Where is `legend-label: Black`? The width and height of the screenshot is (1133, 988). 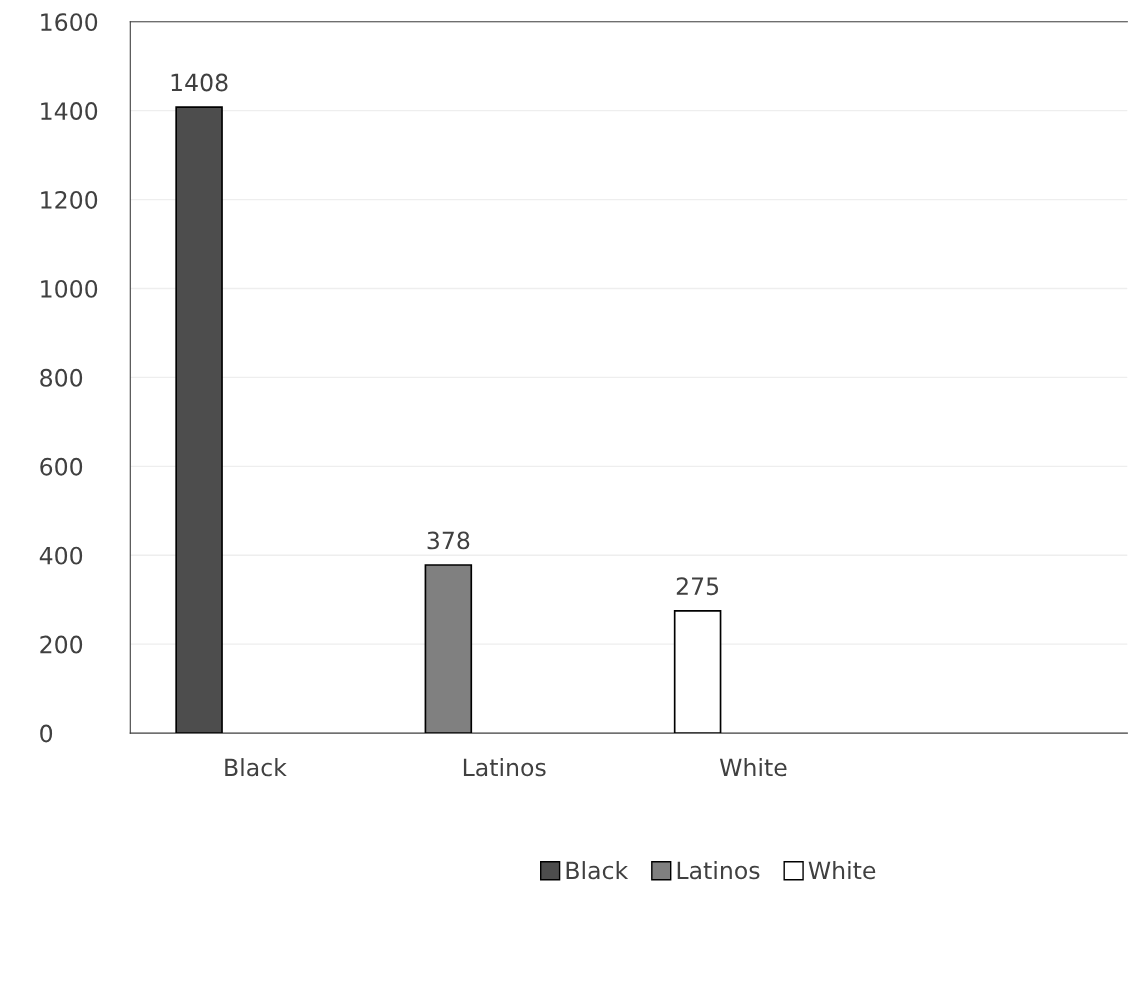
legend-label: Black is located at coordinates (597, 870).